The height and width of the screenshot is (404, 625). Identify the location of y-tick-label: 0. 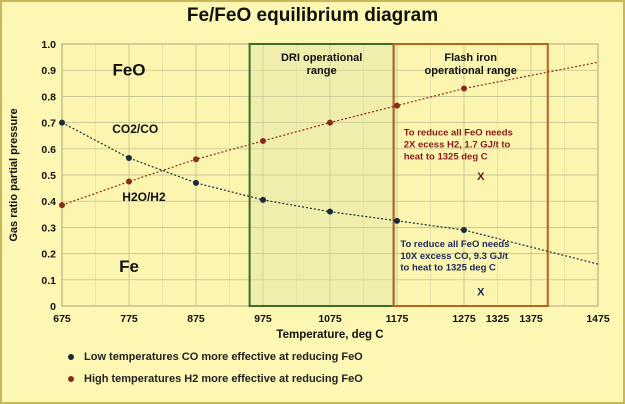
(53, 307).